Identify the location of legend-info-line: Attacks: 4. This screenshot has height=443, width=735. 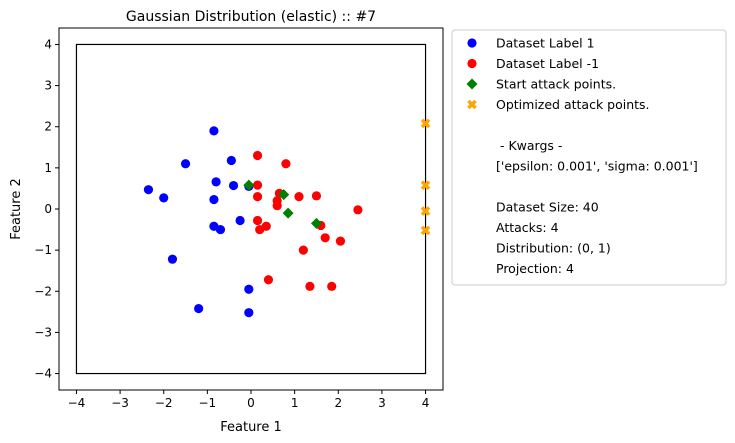
(527, 227).